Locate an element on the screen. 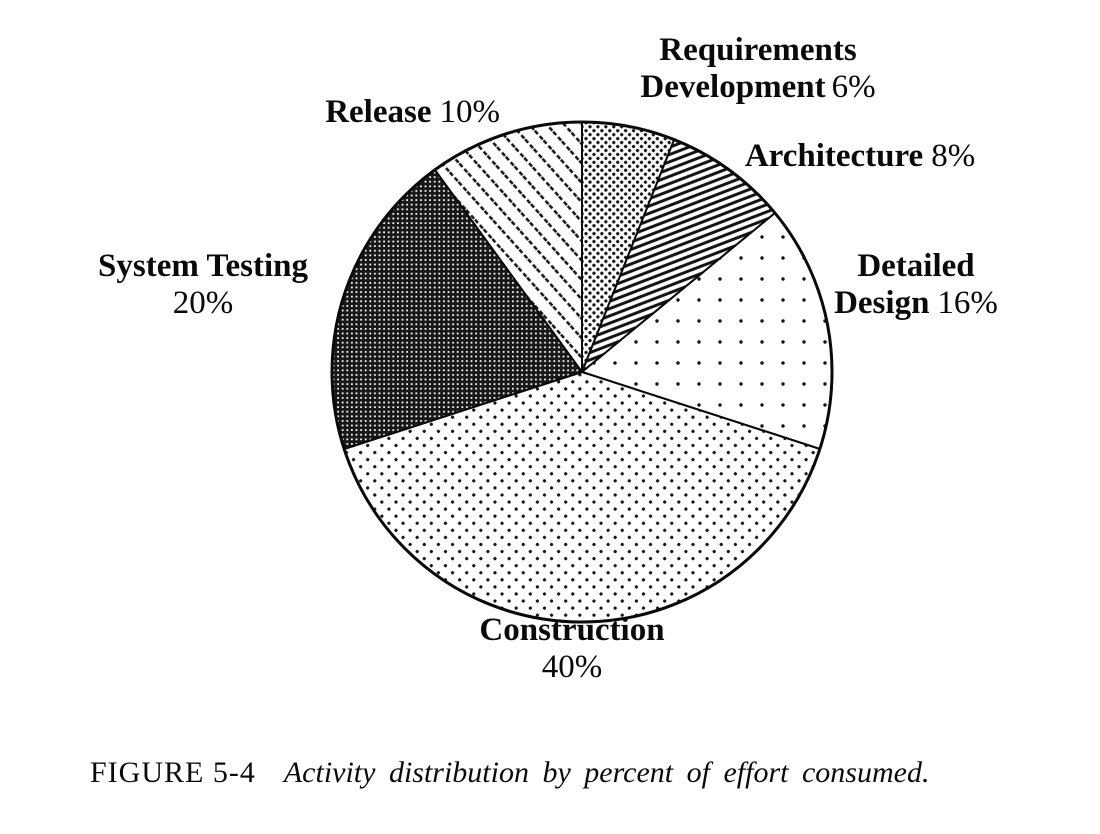  label-construction: Construction 40% is located at coordinates (571, 649).